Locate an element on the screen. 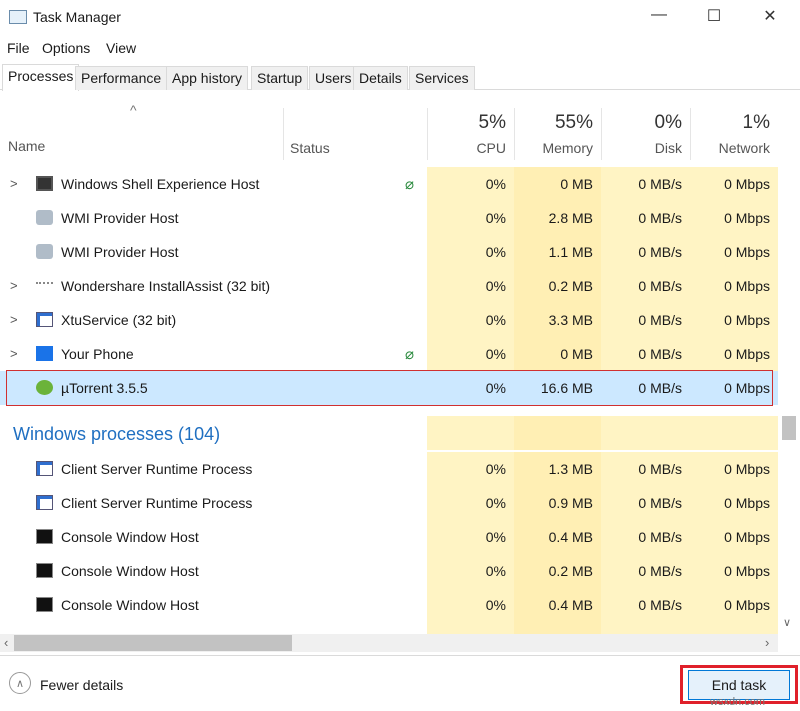  header-status: Status is located at coordinates (355, 134).